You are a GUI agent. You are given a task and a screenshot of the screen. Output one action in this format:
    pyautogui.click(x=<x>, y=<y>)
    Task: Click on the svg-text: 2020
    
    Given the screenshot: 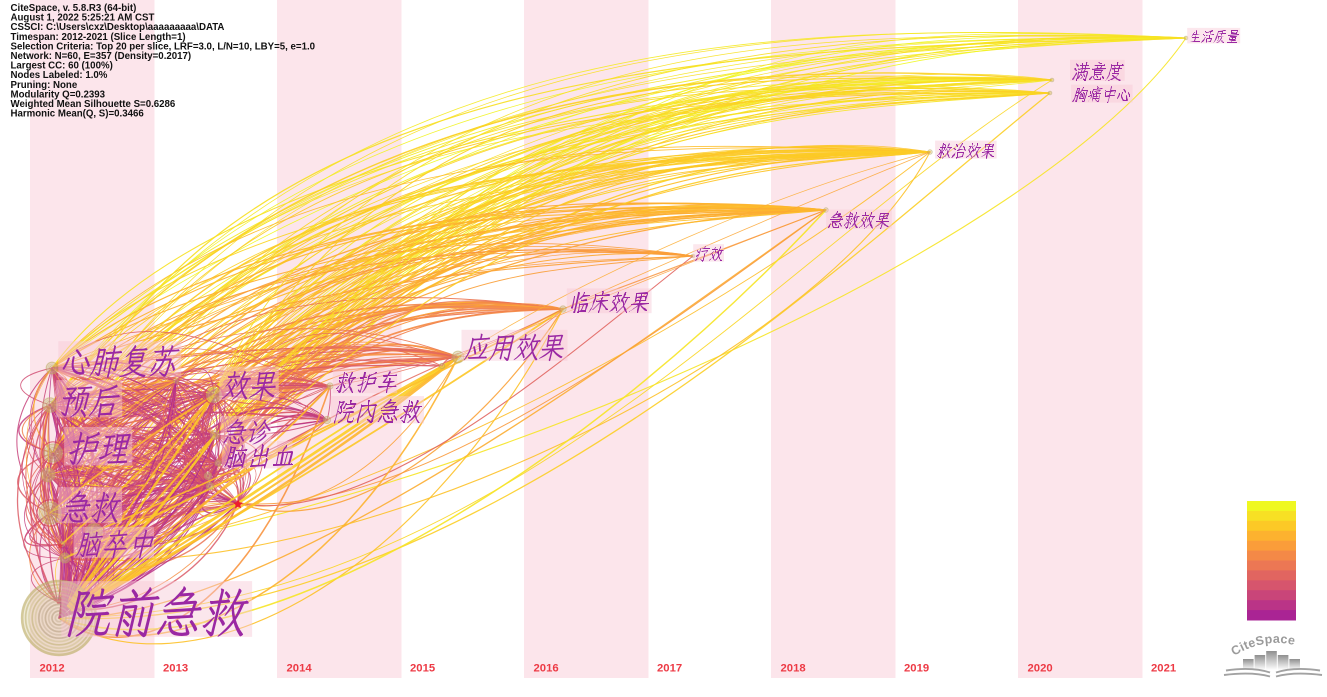 What is the action you would take?
    pyautogui.click(x=1040, y=669)
    